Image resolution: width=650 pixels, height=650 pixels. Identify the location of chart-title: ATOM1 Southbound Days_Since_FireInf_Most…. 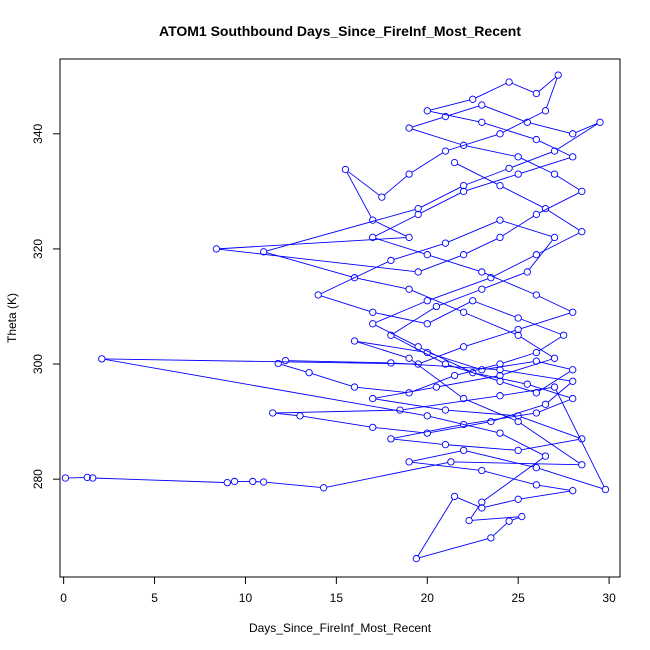
(340, 31).